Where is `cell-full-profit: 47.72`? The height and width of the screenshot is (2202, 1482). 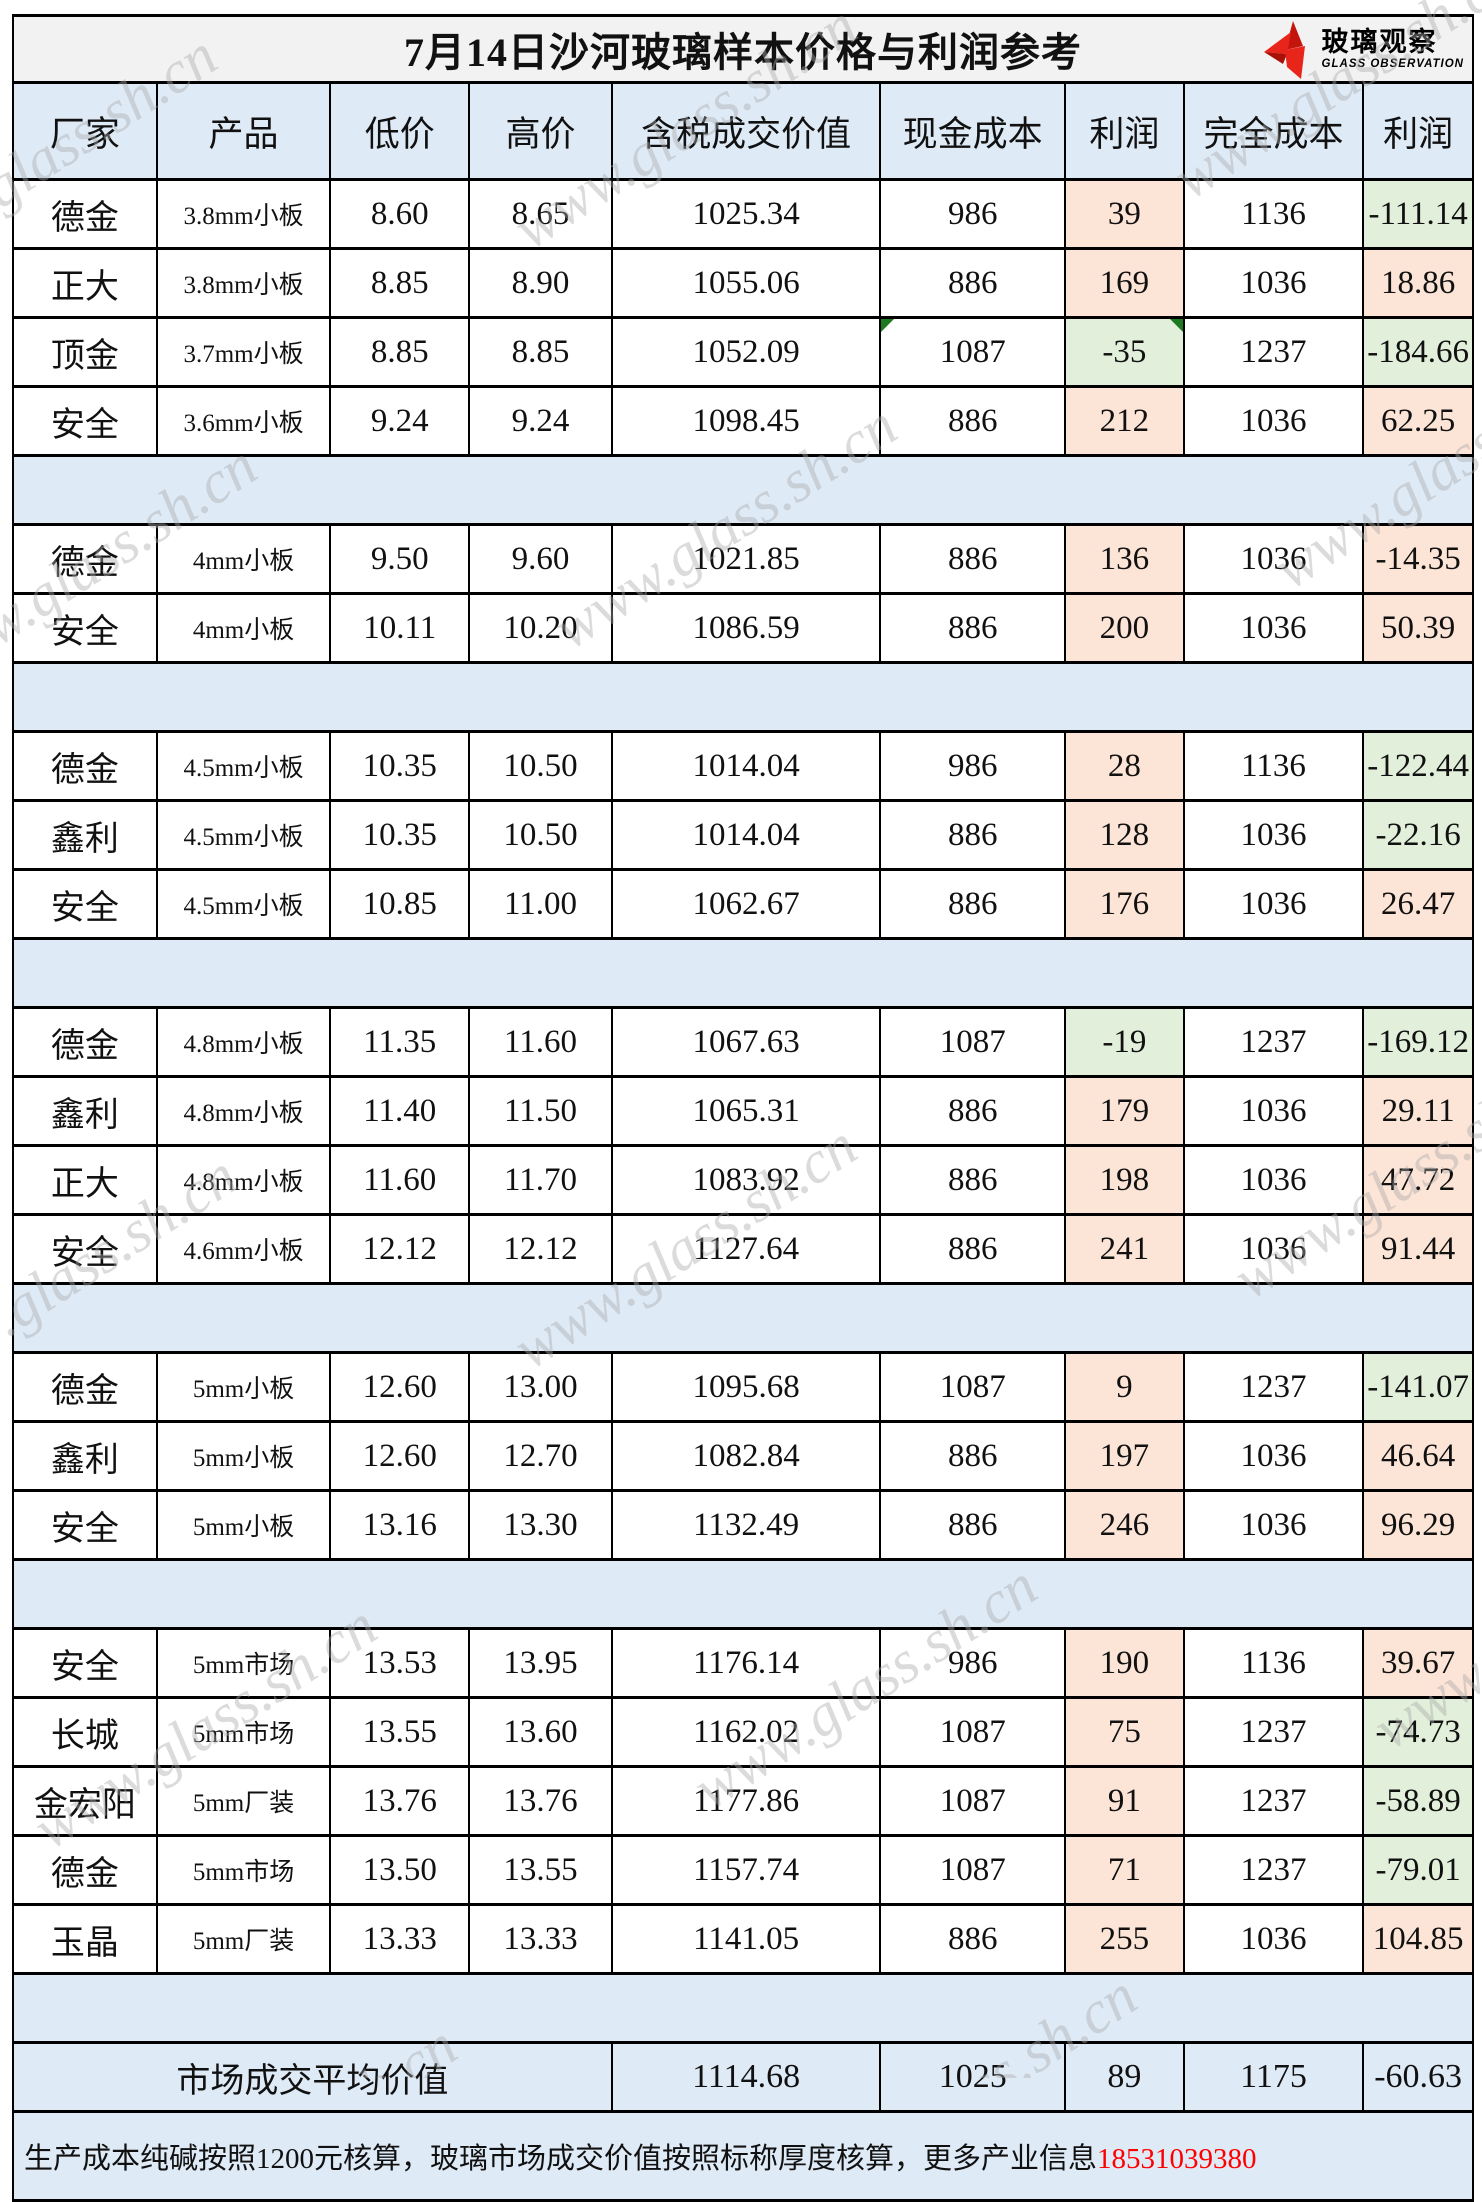
cell-full-profit: 47.72 is located at coordinates (1418, 1180).